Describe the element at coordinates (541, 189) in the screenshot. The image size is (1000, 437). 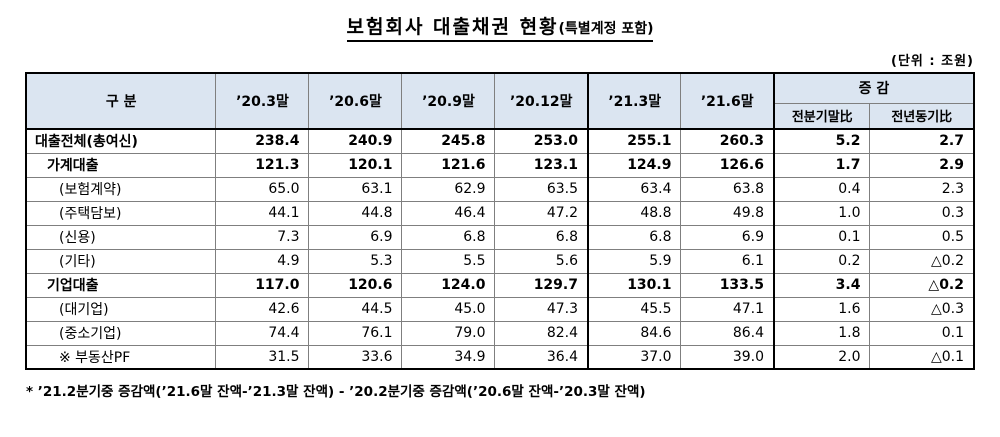
I see `cell-value: 63.5` at that location.